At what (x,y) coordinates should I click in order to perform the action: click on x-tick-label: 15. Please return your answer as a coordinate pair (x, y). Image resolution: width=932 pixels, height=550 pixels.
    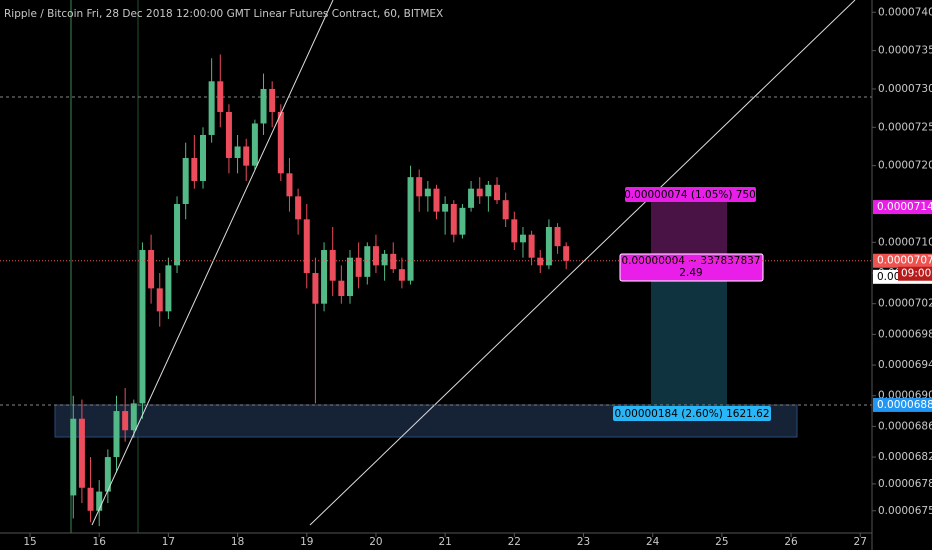
    Looking at the image, I should click on (29, 542).